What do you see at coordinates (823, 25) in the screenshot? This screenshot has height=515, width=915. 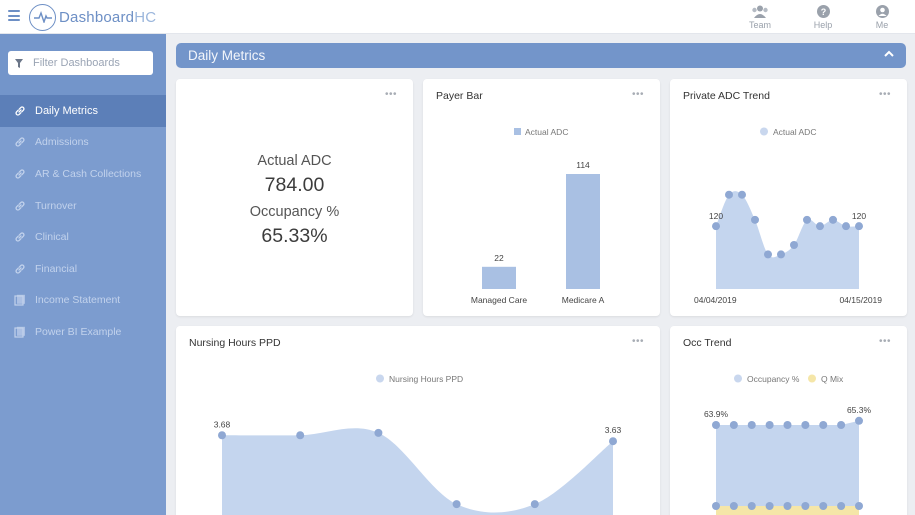 I see `help-label: Help` at bounding box center [823, 25].